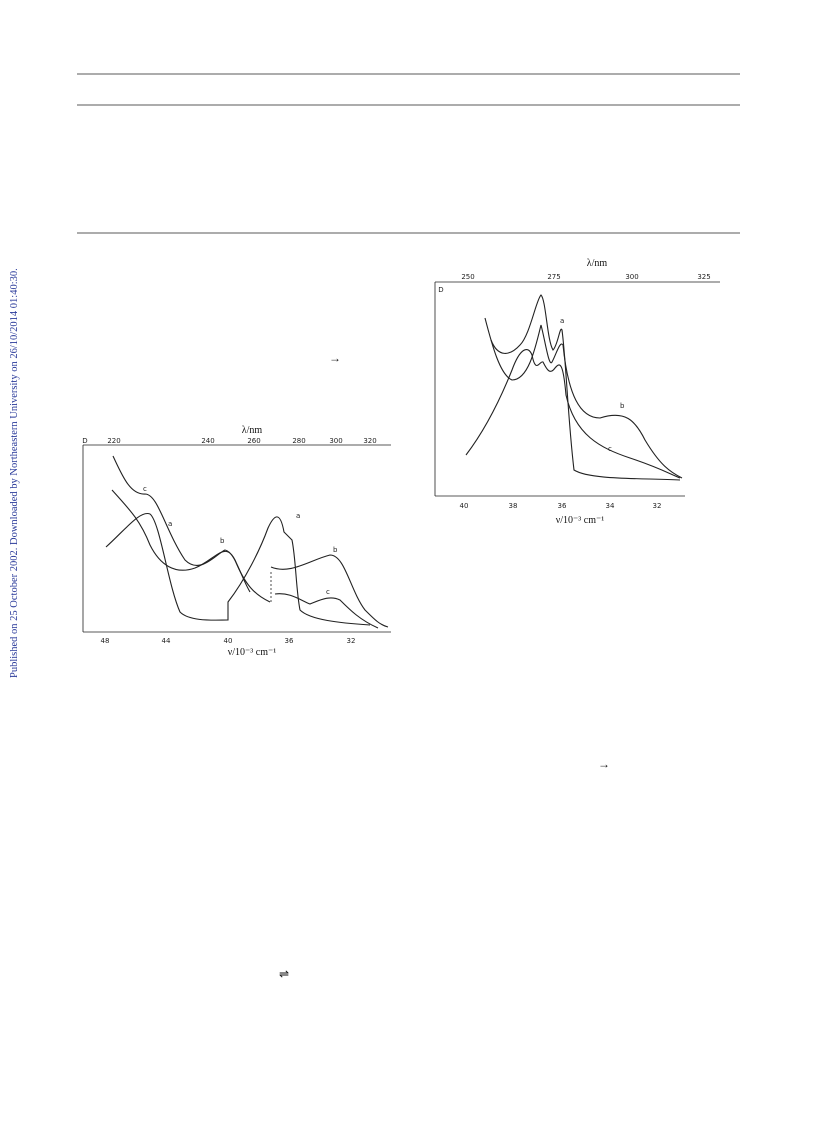 The height and width of the screenshot is (1145, 816). Describe the element at coordinates (467, 277) in the screenshot. I see `tick-label: 250` at that location.